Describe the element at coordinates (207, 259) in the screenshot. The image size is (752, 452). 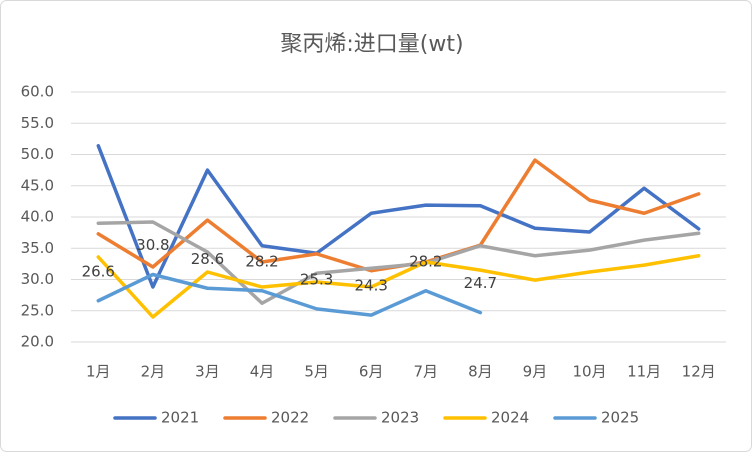
I see `data-label: 28.6` at that location.